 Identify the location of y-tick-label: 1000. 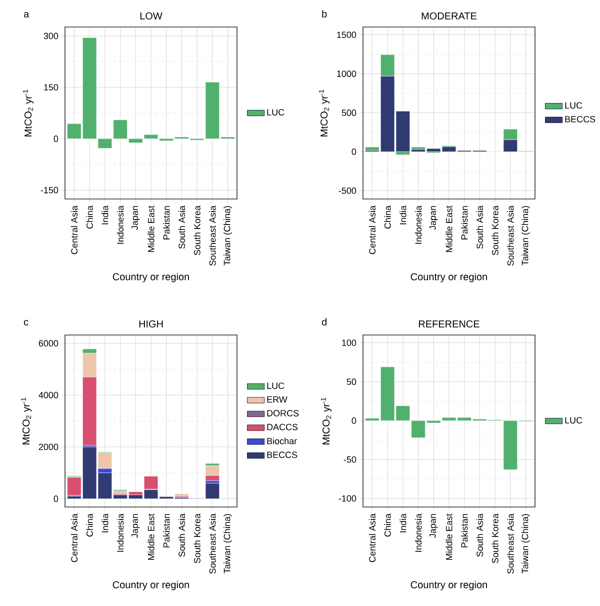
(346, 73).